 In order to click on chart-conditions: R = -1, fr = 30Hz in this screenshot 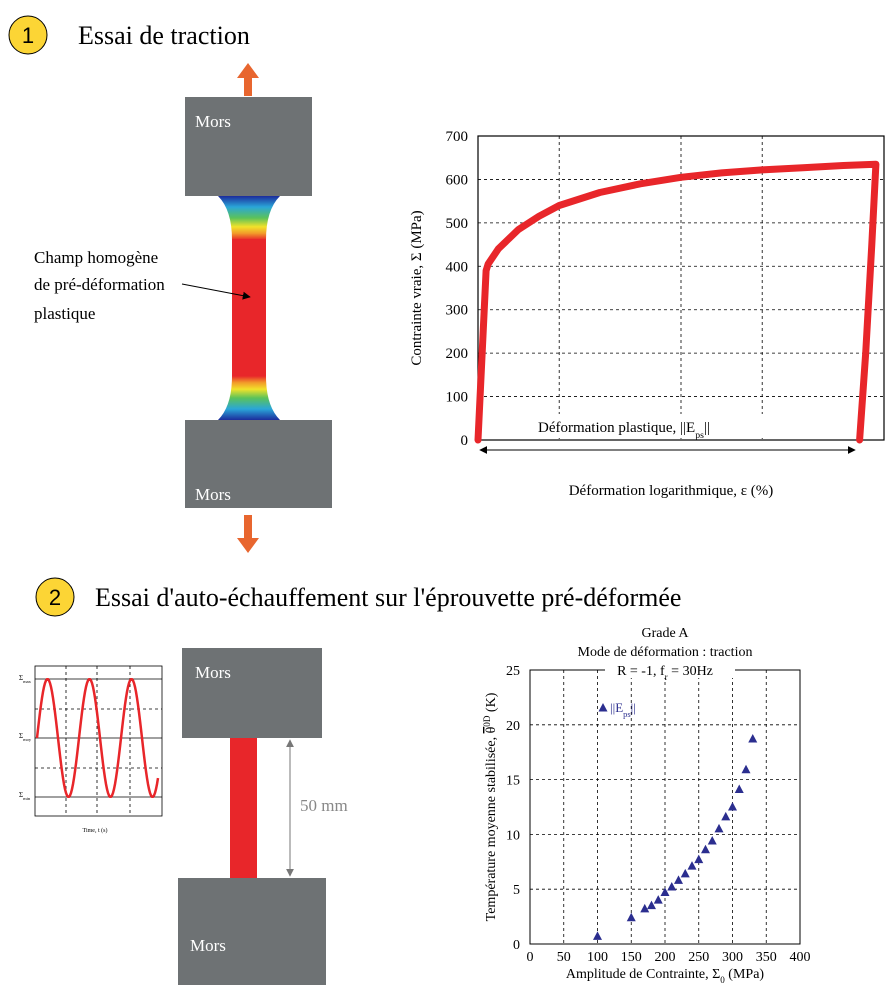, I will do `click(665, 673)`.